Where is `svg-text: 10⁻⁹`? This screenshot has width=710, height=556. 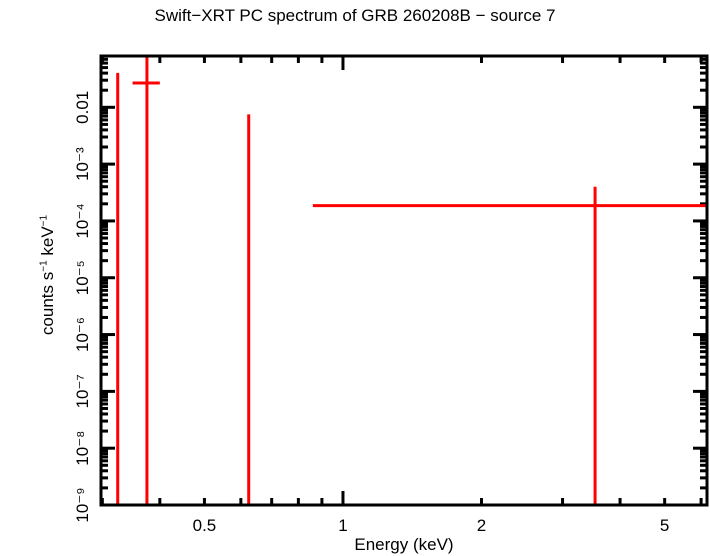 svg-text: 10⁻⁹ is located at coordinates (82, 504).